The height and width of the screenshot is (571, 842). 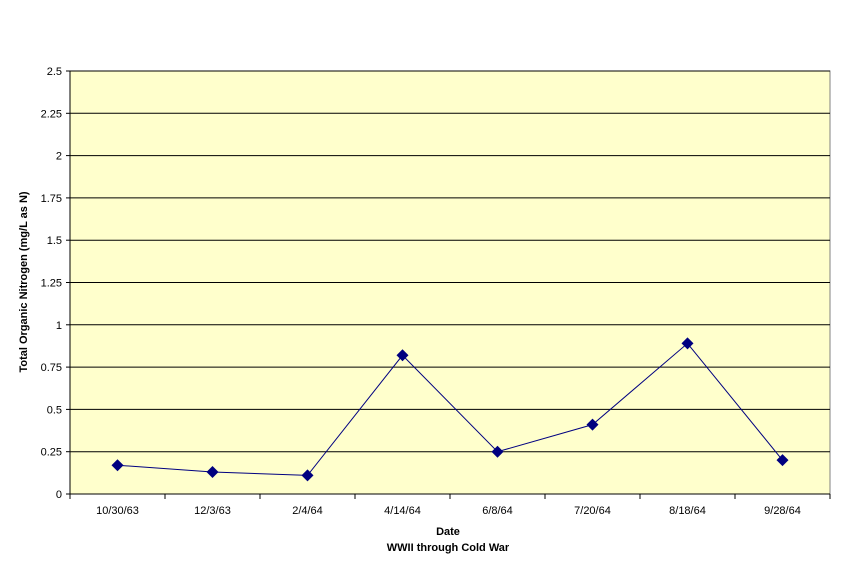 I want to click on x-axis-title: Date, so click(x=448, y=532).